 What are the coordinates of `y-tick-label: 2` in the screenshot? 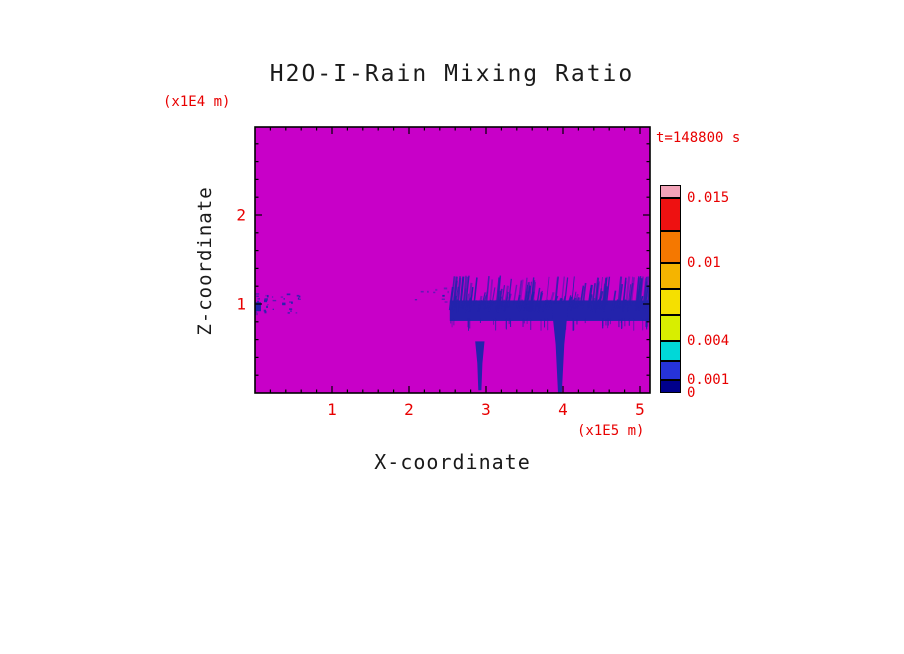 It's located at (241, 215).